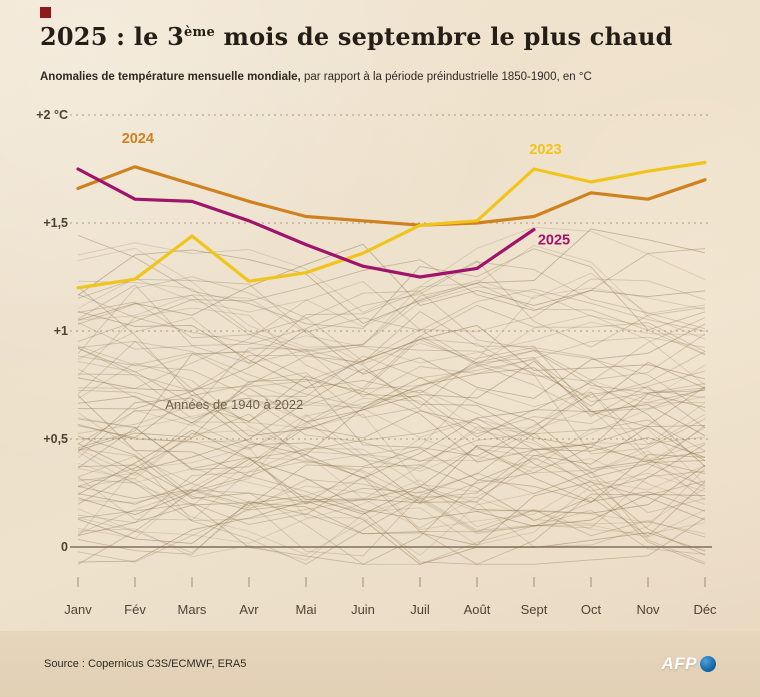 This screenshot has height=697, width=760. Describe the element at coordinates (45, 12) in the screenshot. I see `brand-square` at that location.